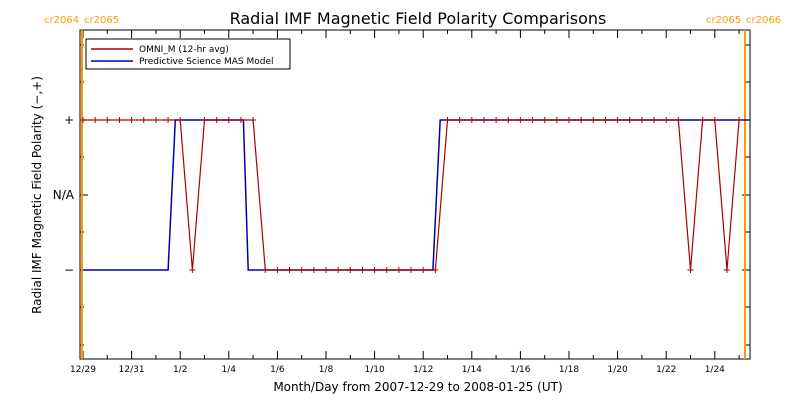  I want to click on x-tick-label-9: 1/16, so click(520, 370).